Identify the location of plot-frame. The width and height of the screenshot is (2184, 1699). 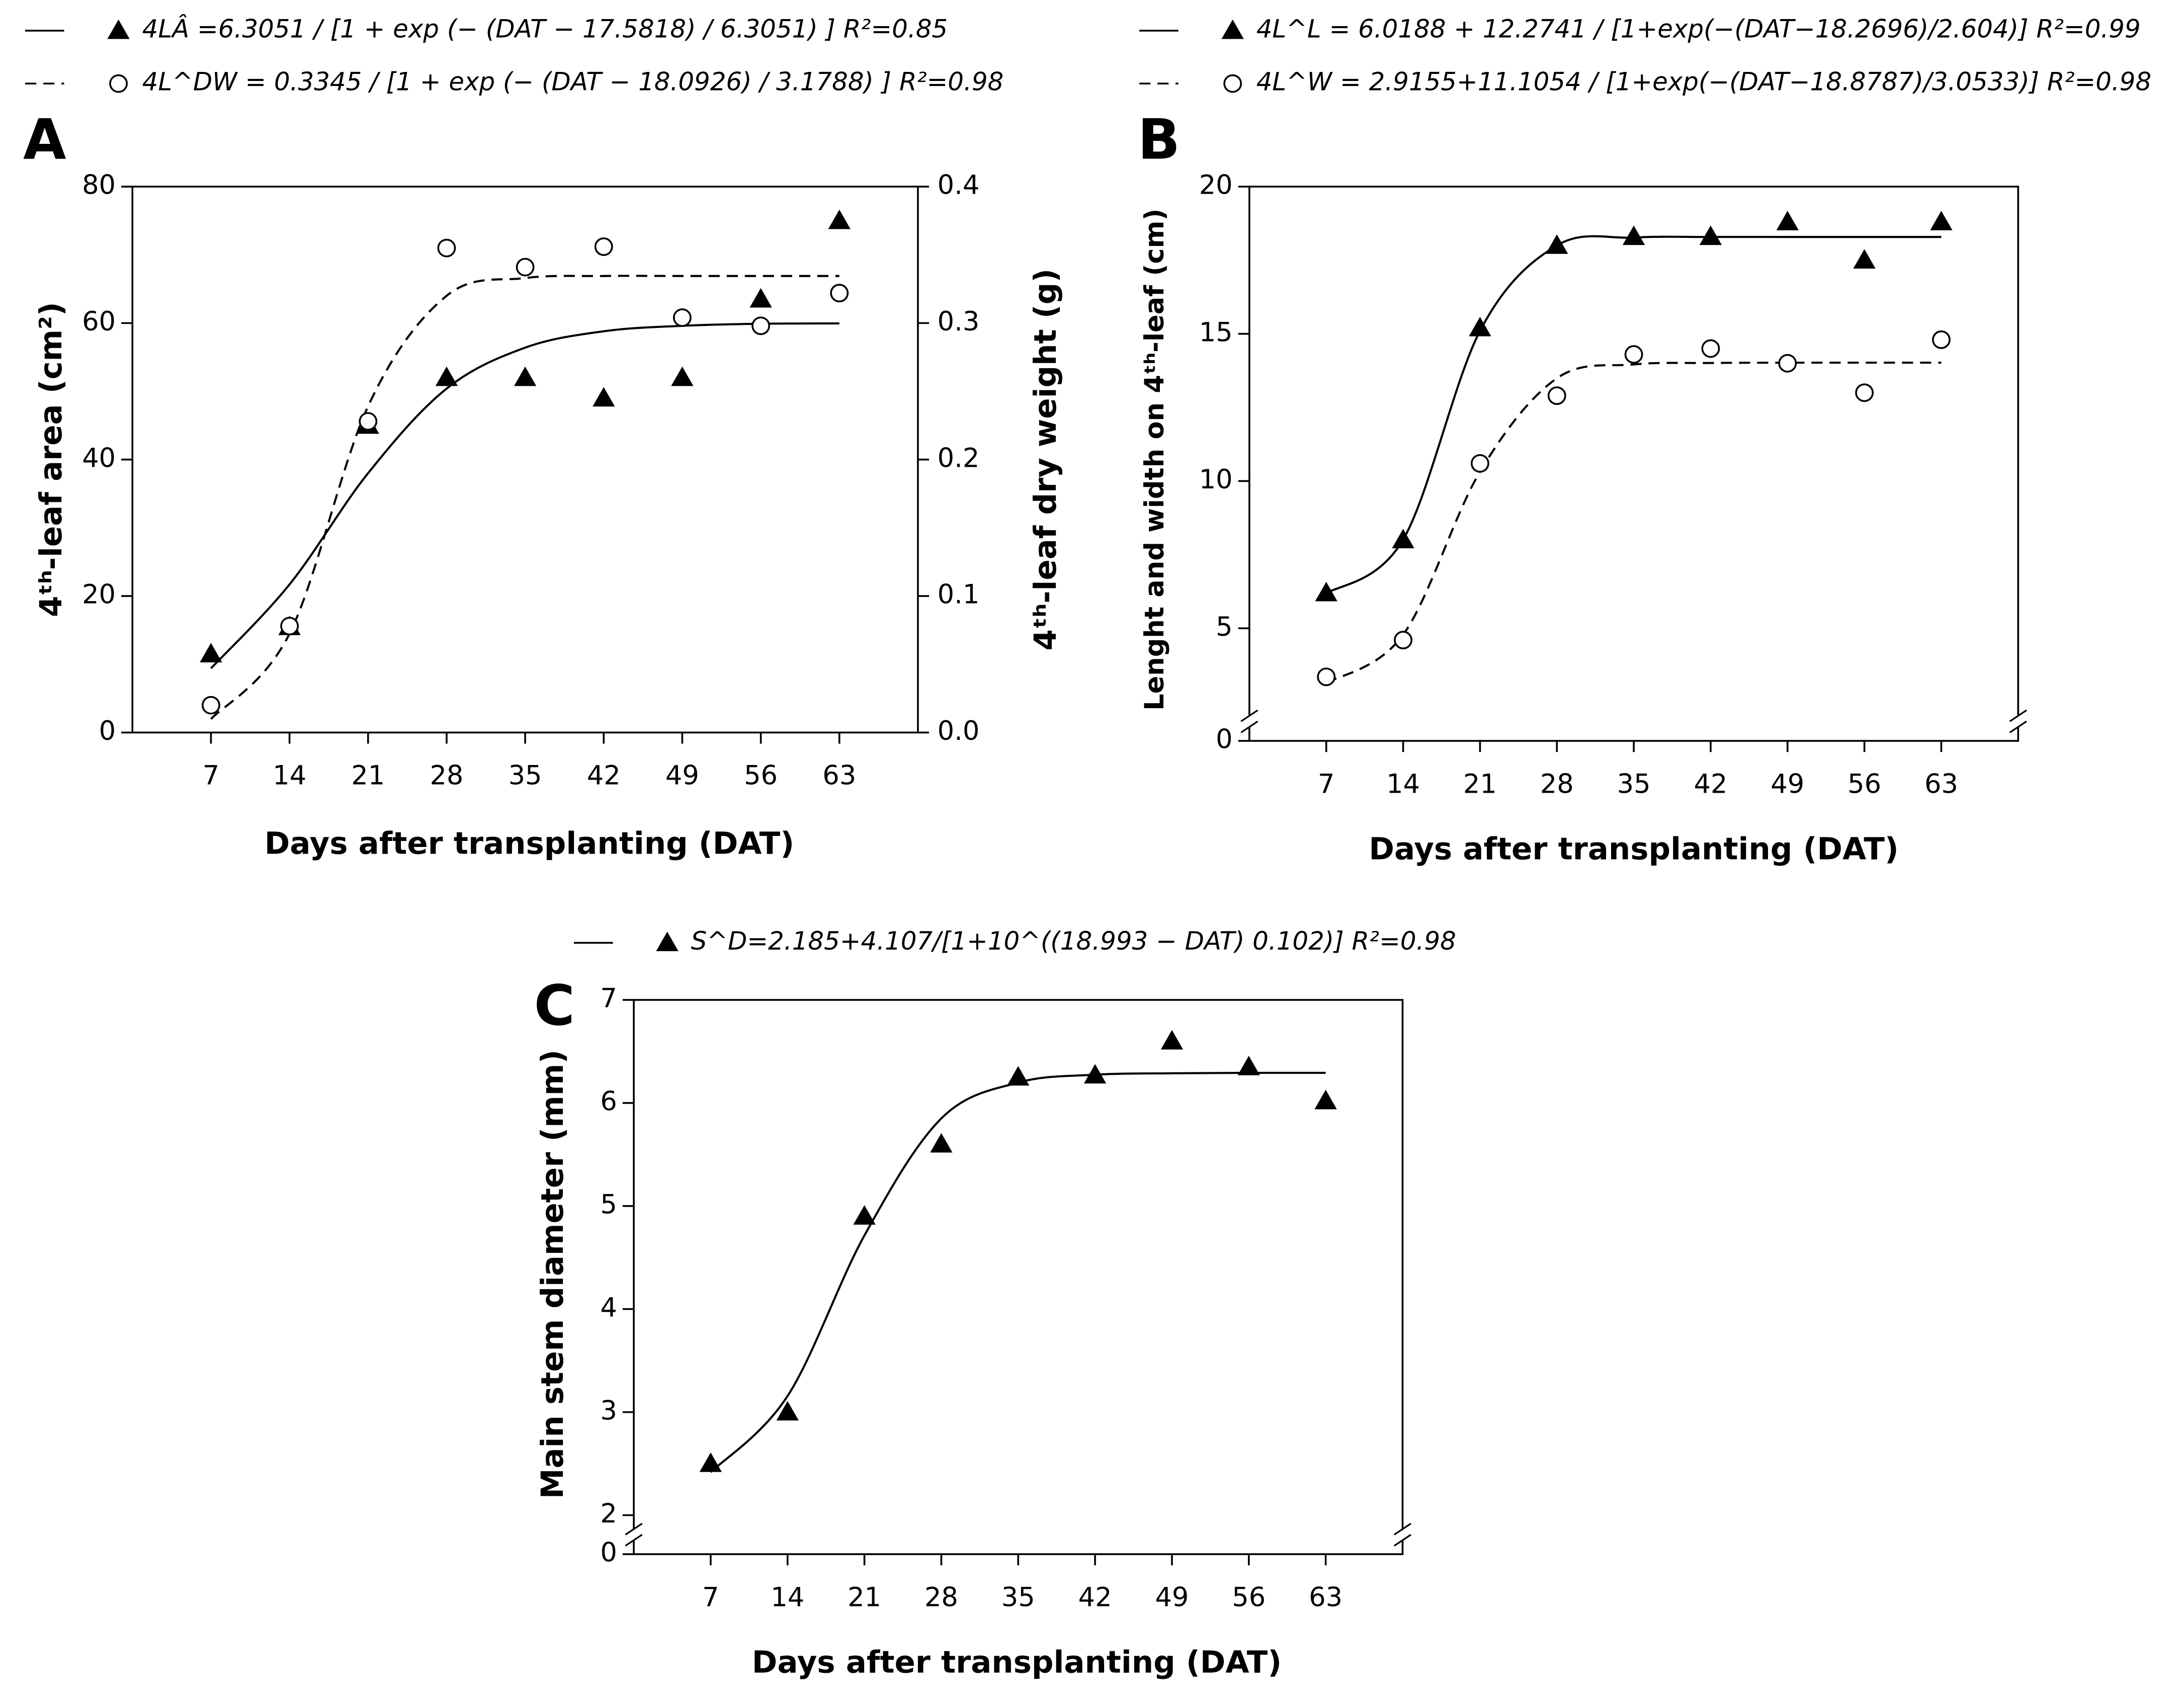
(1634, 464).